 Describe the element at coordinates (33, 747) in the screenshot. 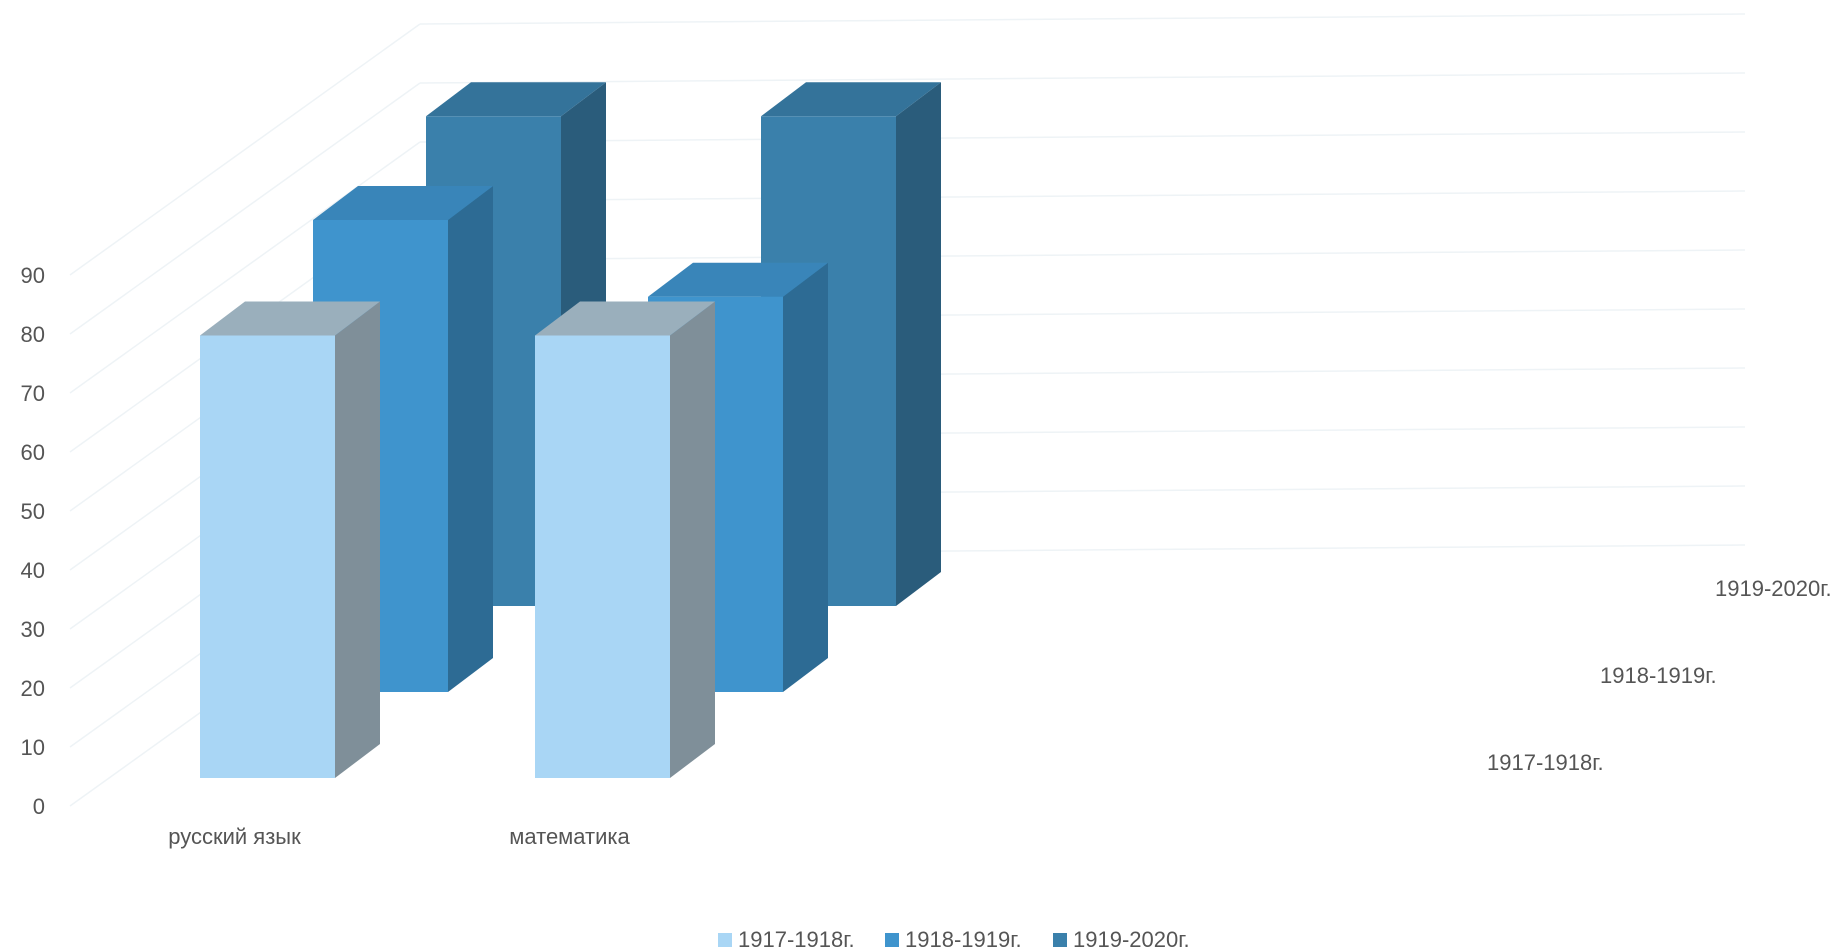

I see `y-tick-label: 10` at that location.